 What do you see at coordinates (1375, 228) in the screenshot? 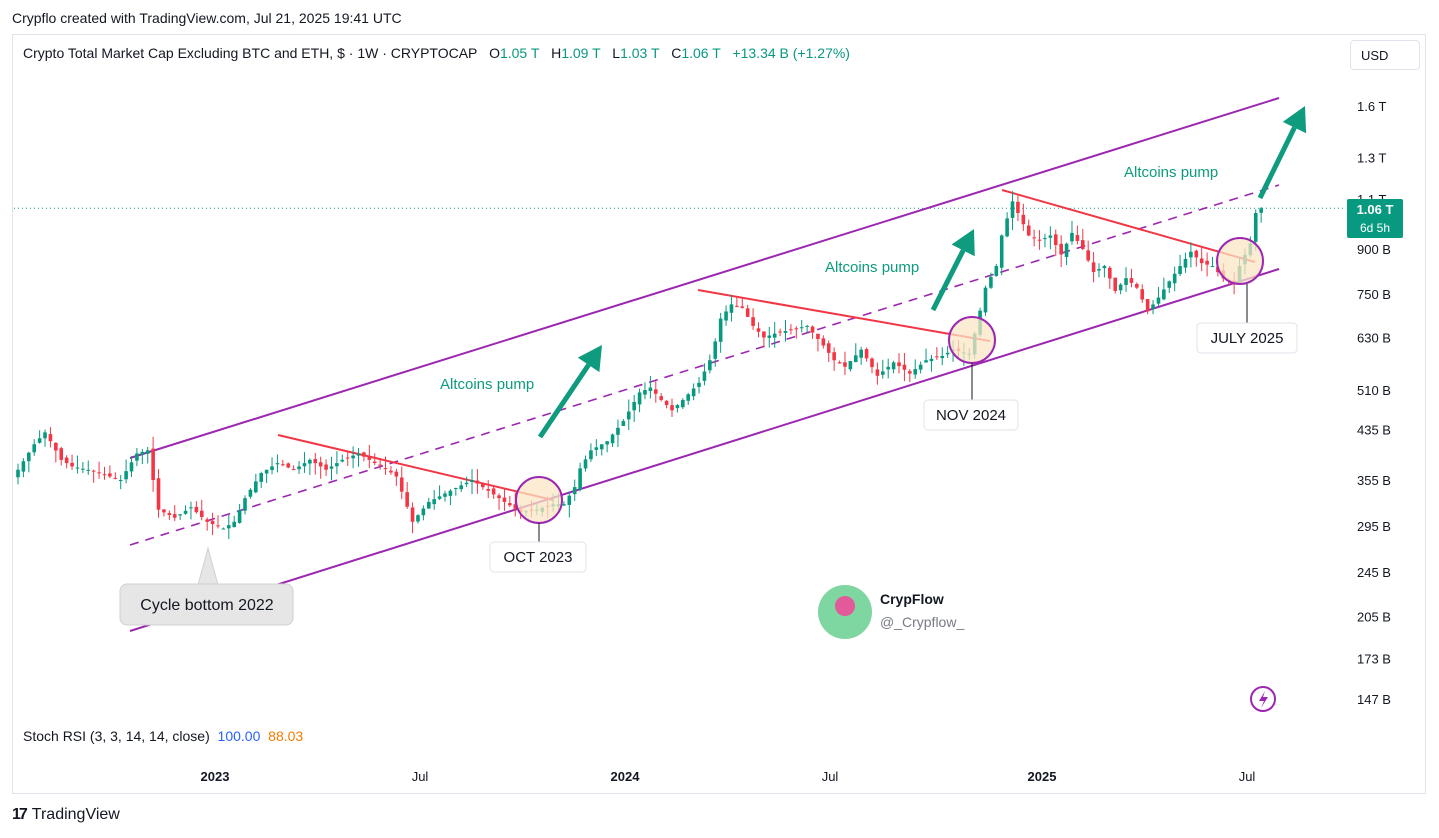
I see `last-price-badge-countdown: 6d 5h` at bounding box center [1375, 228].